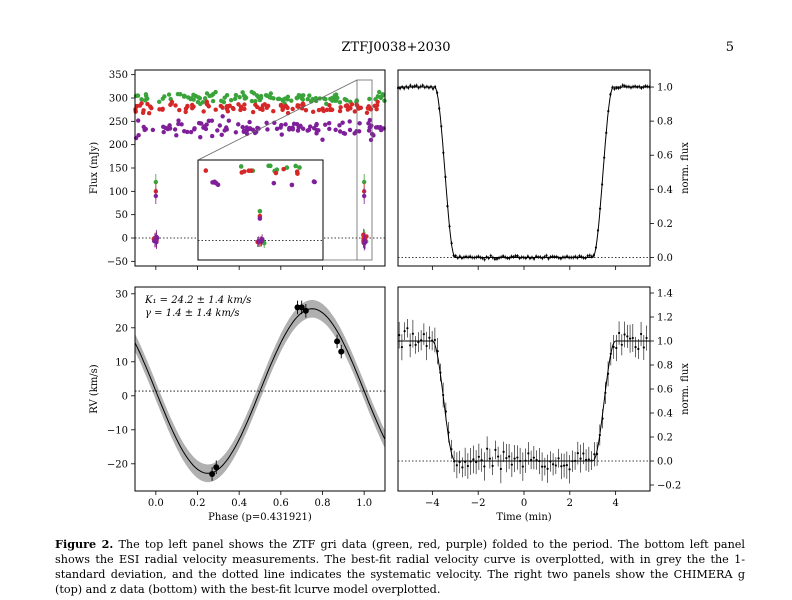  Describe the element at coordinates (665, 318) in the screenshot. I see `chimera-z-y-tick-label: 1.2` at that location.